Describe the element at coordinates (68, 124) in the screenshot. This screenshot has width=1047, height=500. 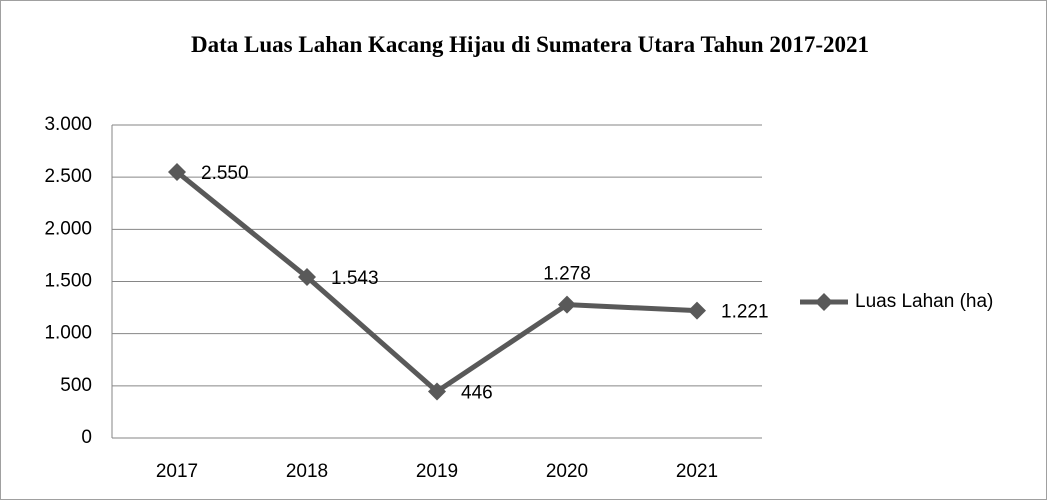
I see `y-tick-label: 3.000` at that location.